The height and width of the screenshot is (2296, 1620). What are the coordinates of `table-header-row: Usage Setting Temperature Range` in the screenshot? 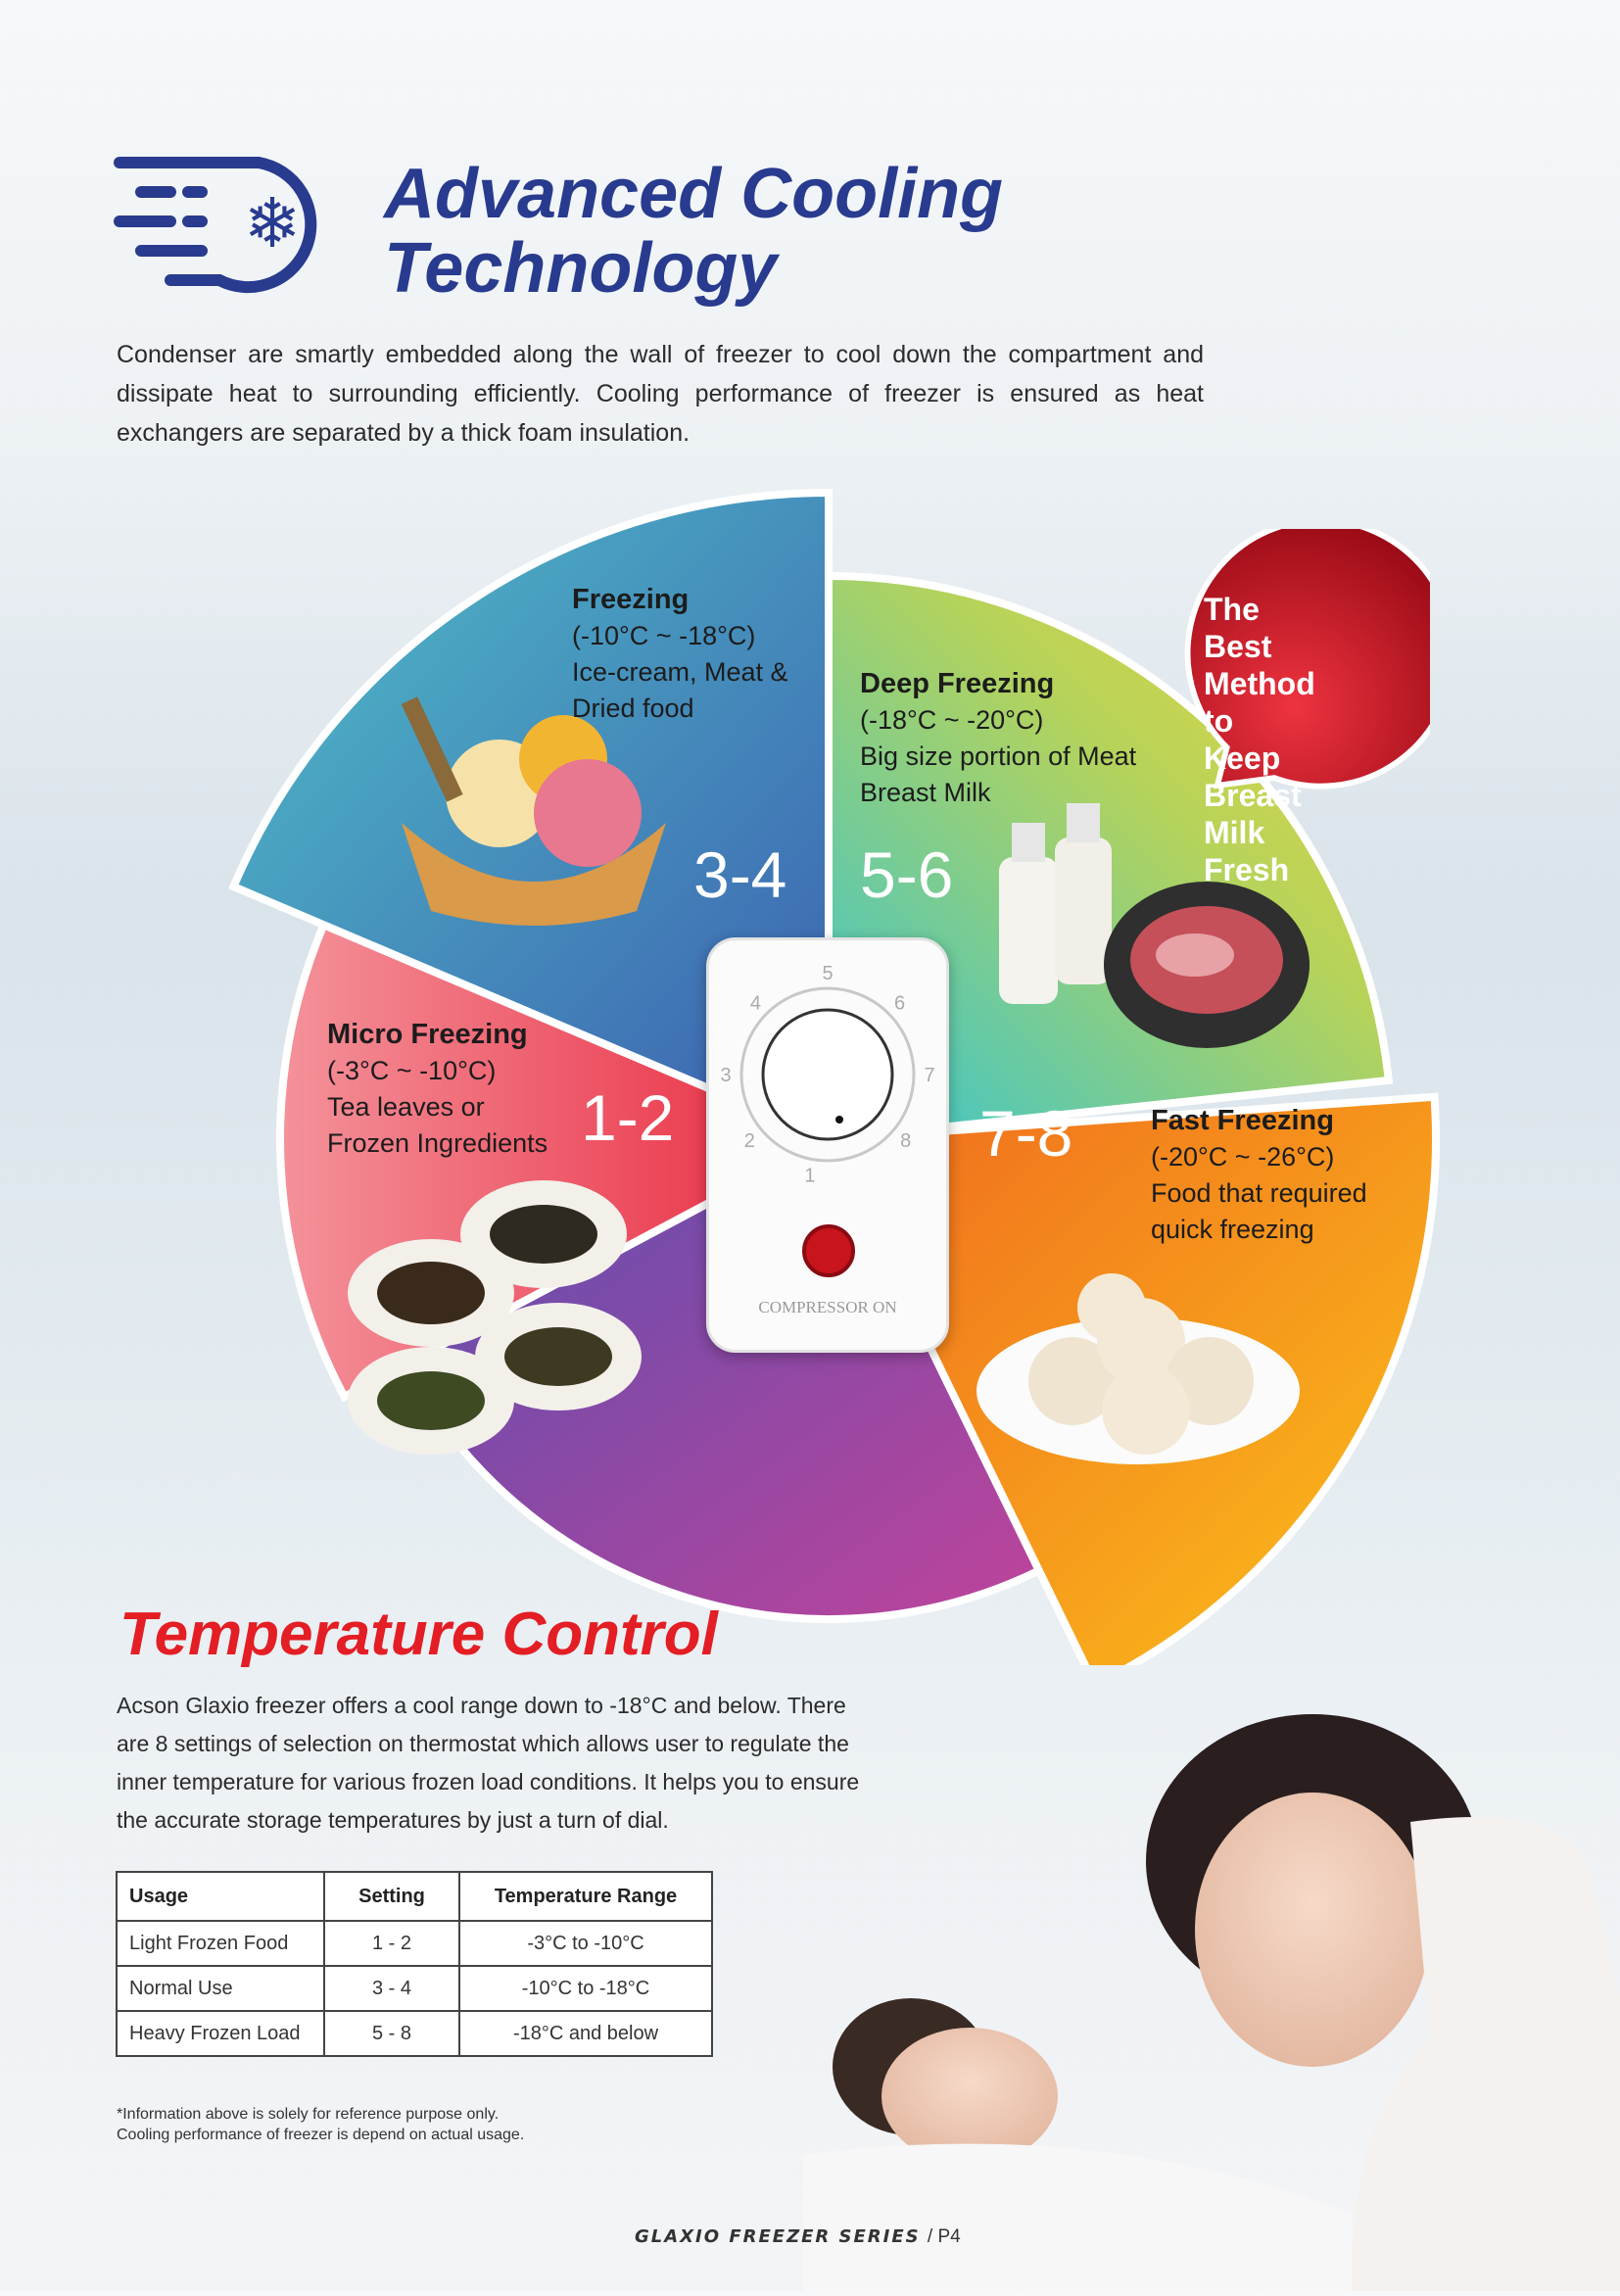 It's located at (414, 1897).